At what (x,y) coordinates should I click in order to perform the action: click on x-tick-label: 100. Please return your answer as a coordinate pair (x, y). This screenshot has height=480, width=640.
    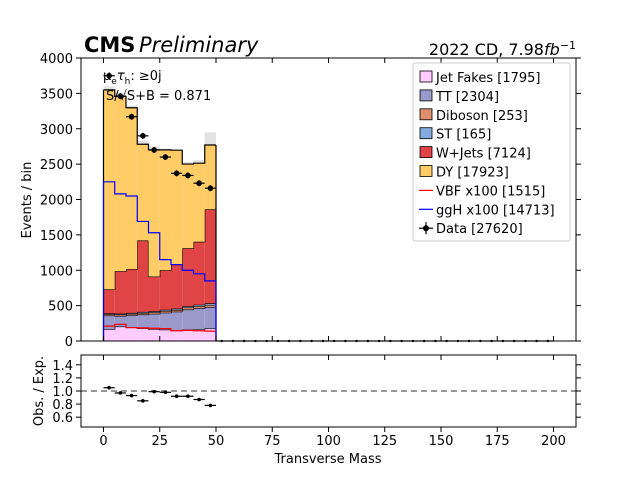
    Looking at the image, I should click on (328, 441).